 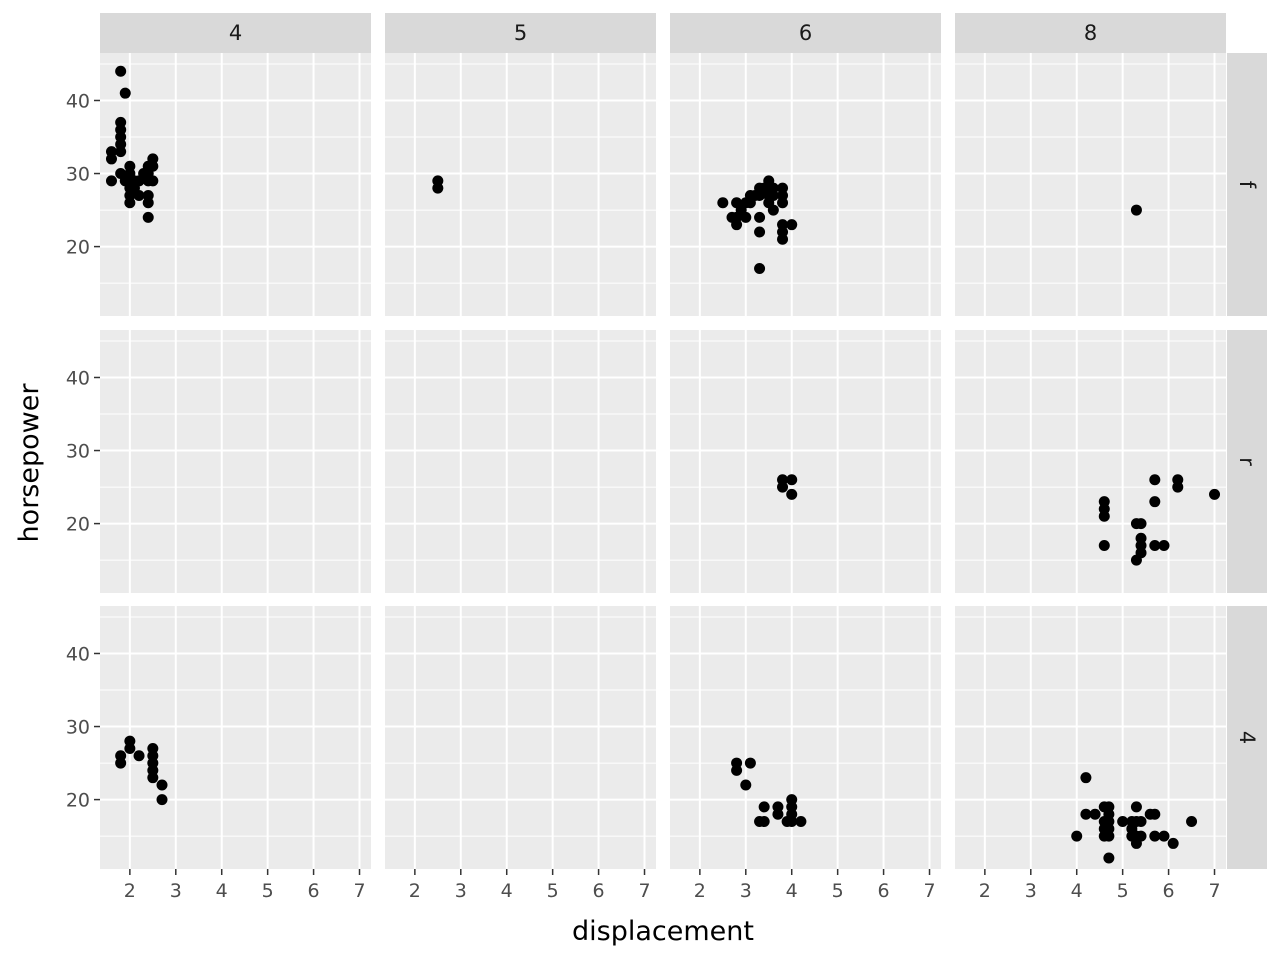 I want to click on panel-6-f, so click(x=805, y=184).